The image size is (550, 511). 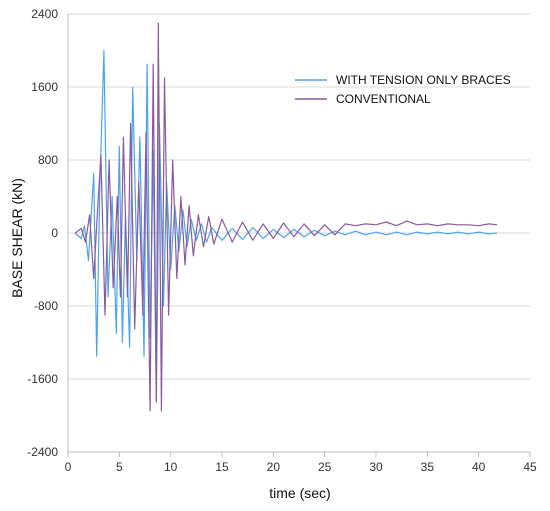 I want to click on x-tick-labels: 0 5 10 15 20 25 30 35 40 45, so click(x=301, y=467).